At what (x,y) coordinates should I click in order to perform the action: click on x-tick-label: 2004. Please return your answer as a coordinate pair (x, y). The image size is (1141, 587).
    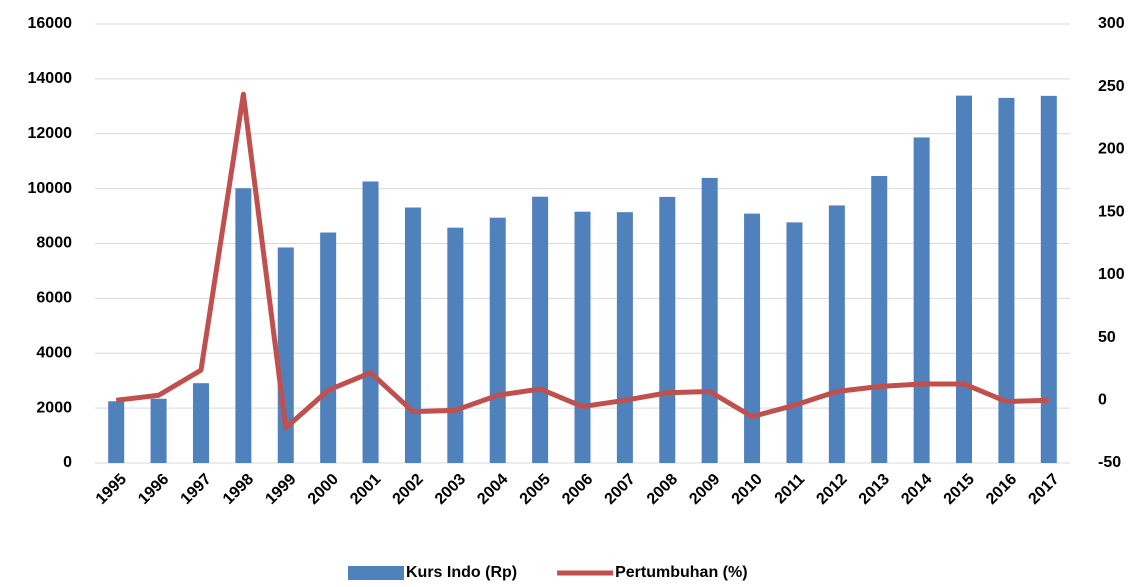
    Looking at the image, I should click on (492, 489).